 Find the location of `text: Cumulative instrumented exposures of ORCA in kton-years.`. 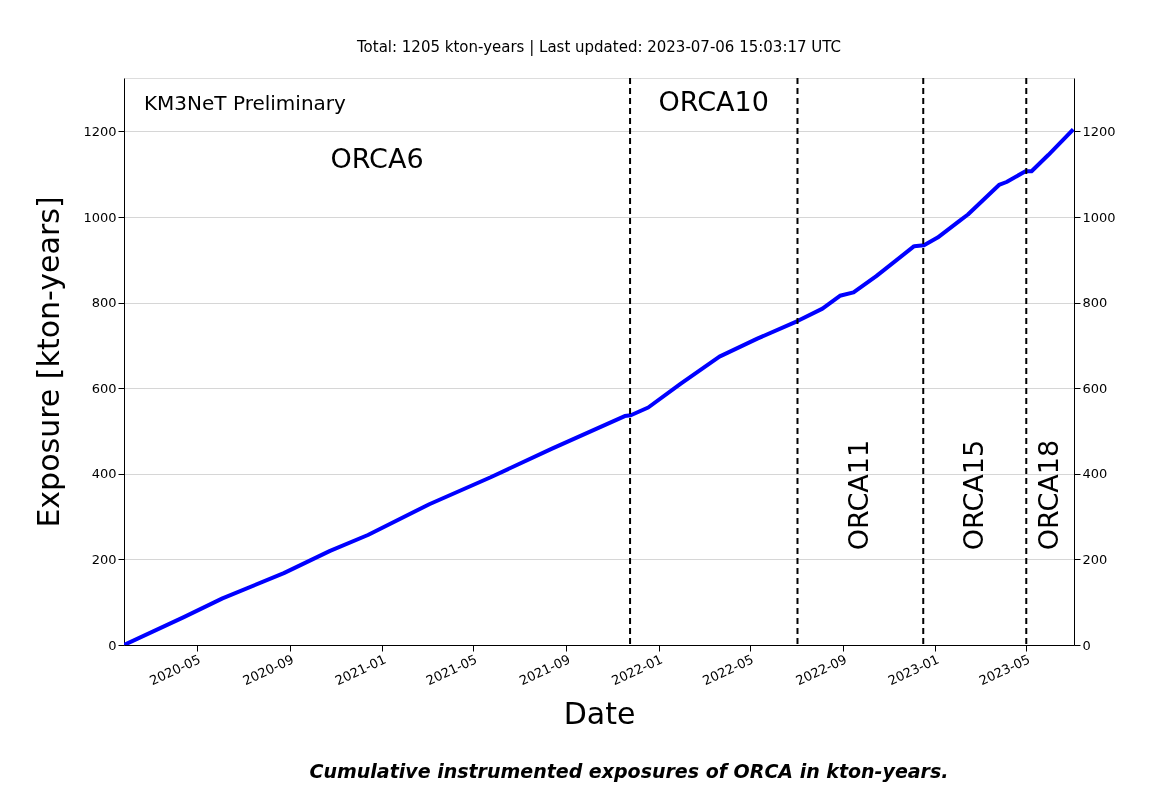

text: Cumulative instrumented exposures of ORCA in kton-years. is located at coordinates (629, 771).